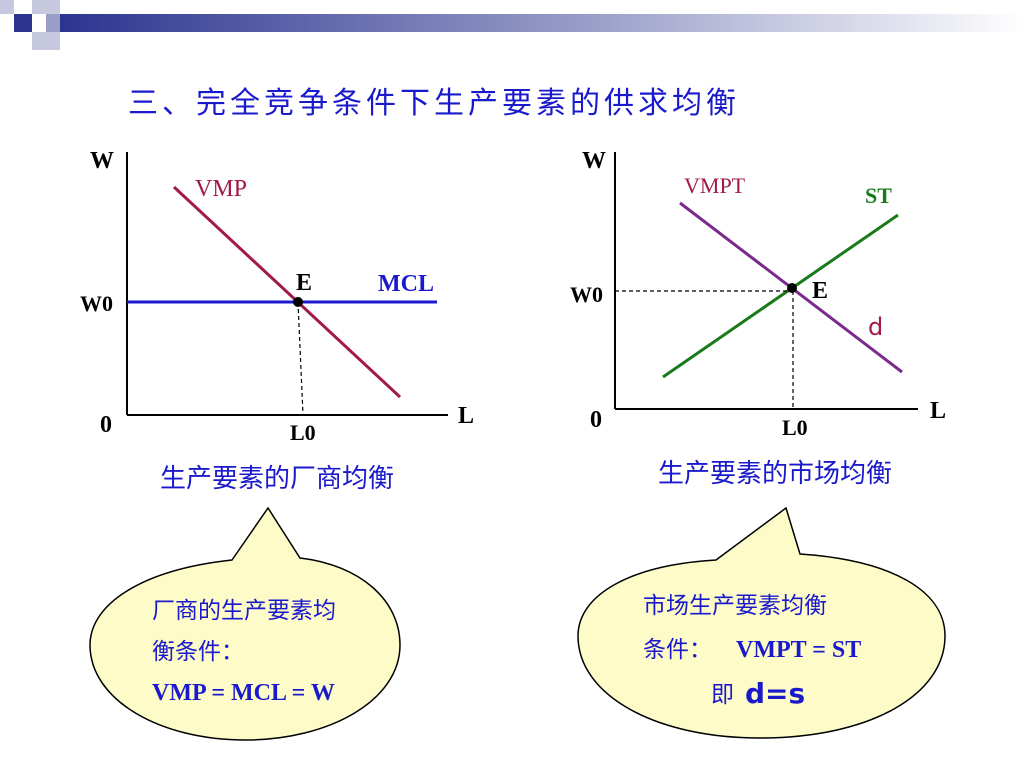  I want to click on supply-line, so click(780, 296).